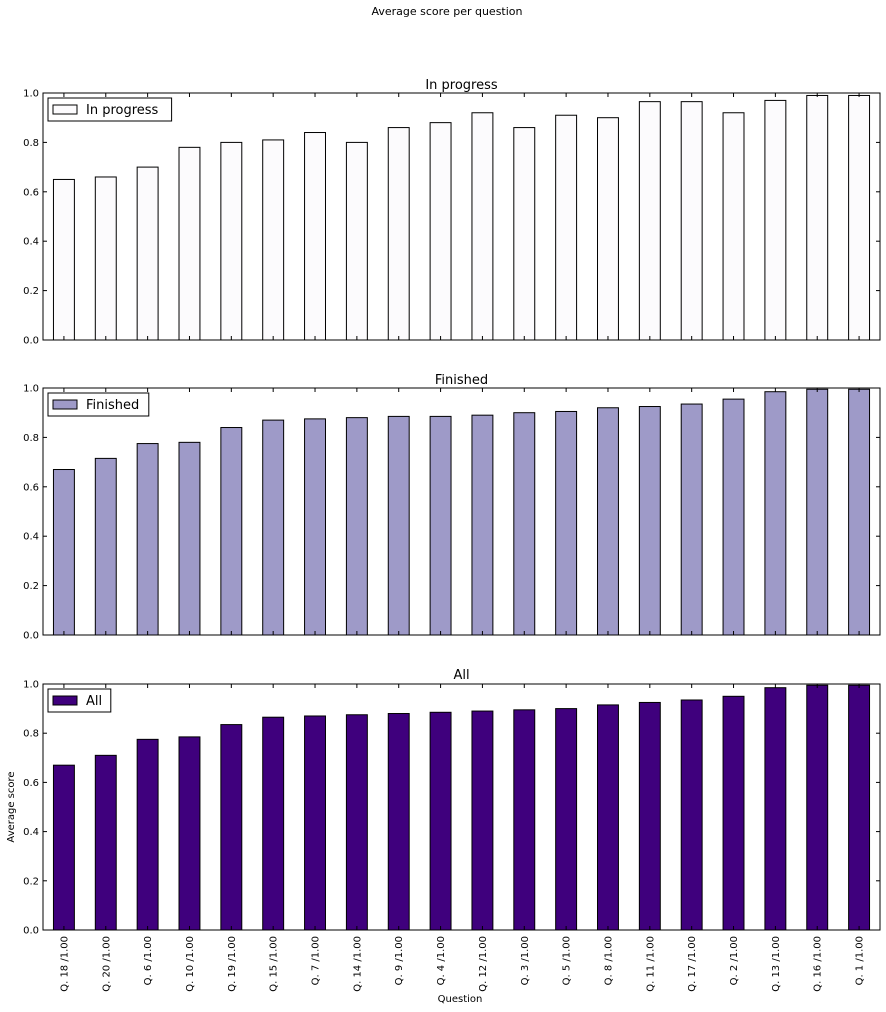  I want to click on x-tick-label: Q. 10 /1.00, so click(190, 964).